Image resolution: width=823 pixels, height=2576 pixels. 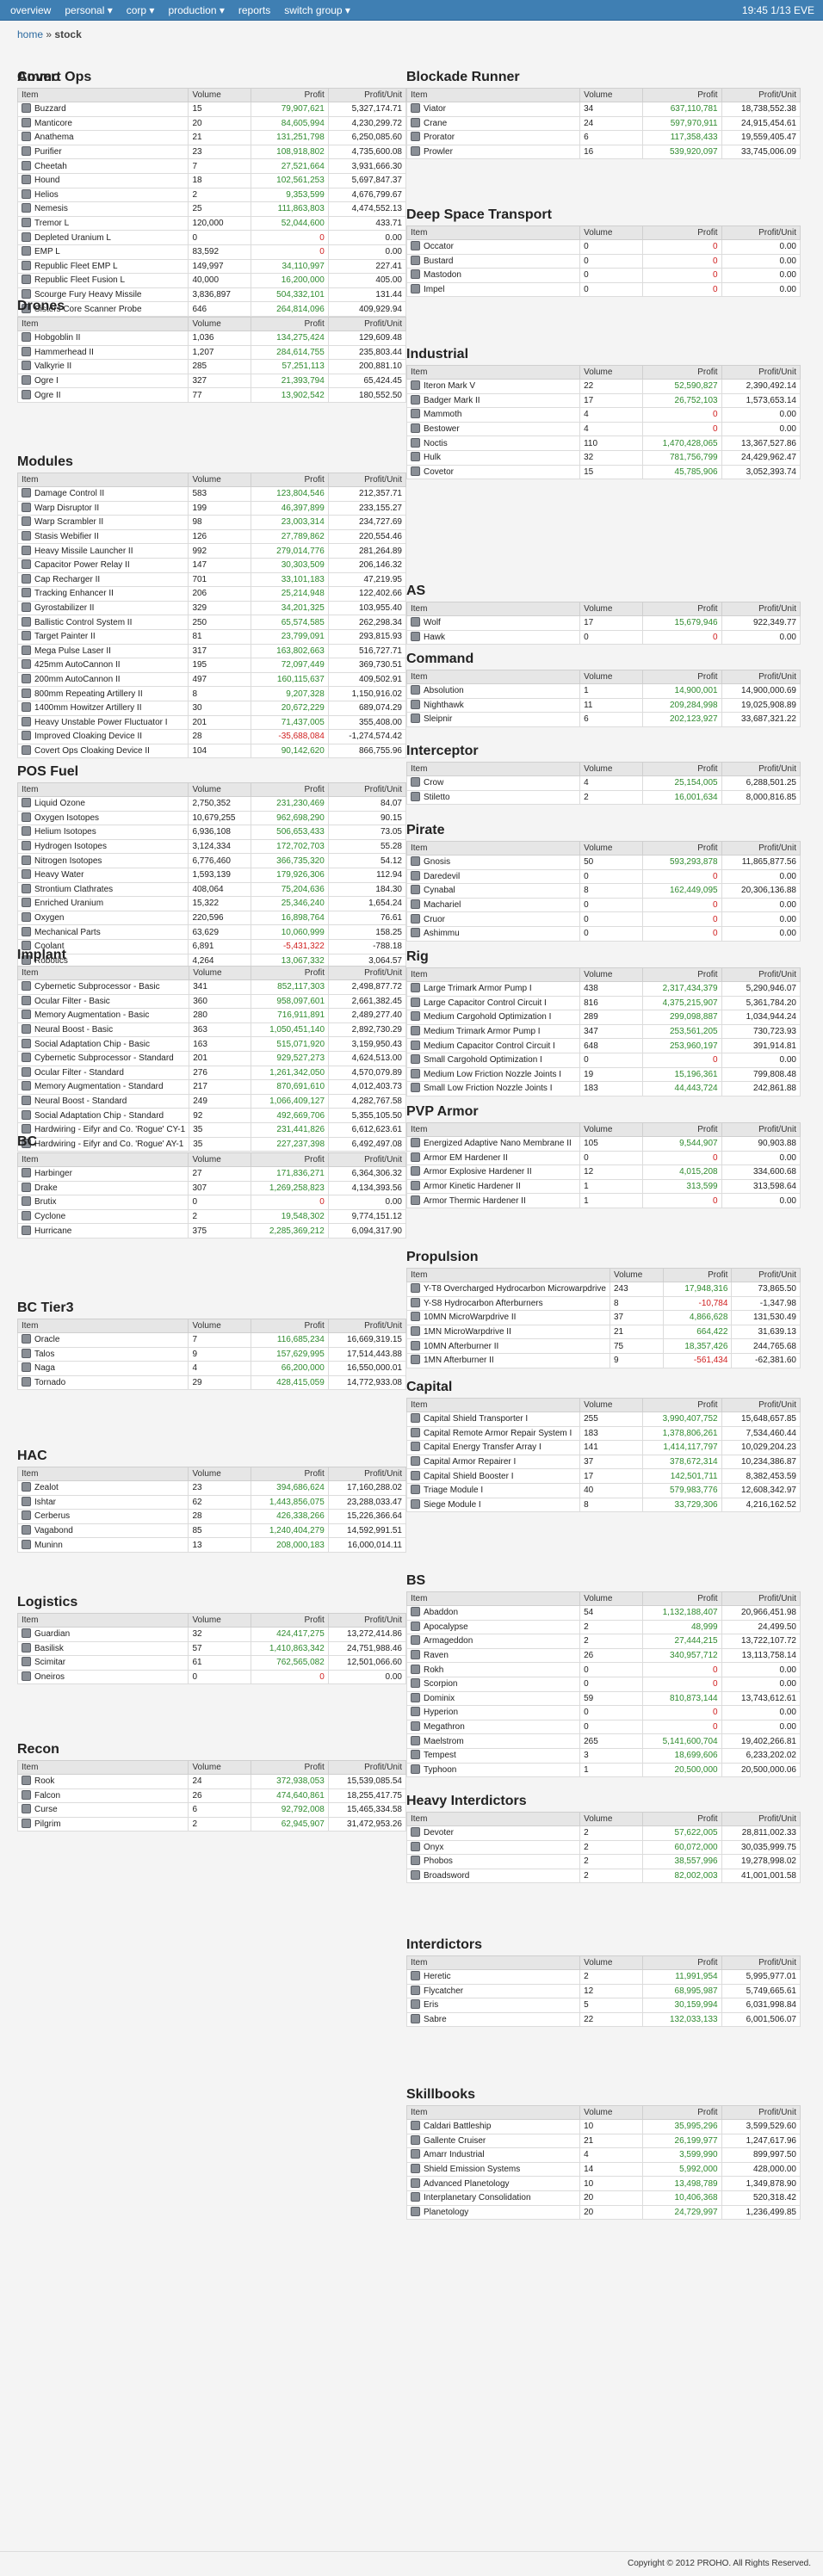 I want to click on nav-personal: personal ▾, so click(x=90, y=10).